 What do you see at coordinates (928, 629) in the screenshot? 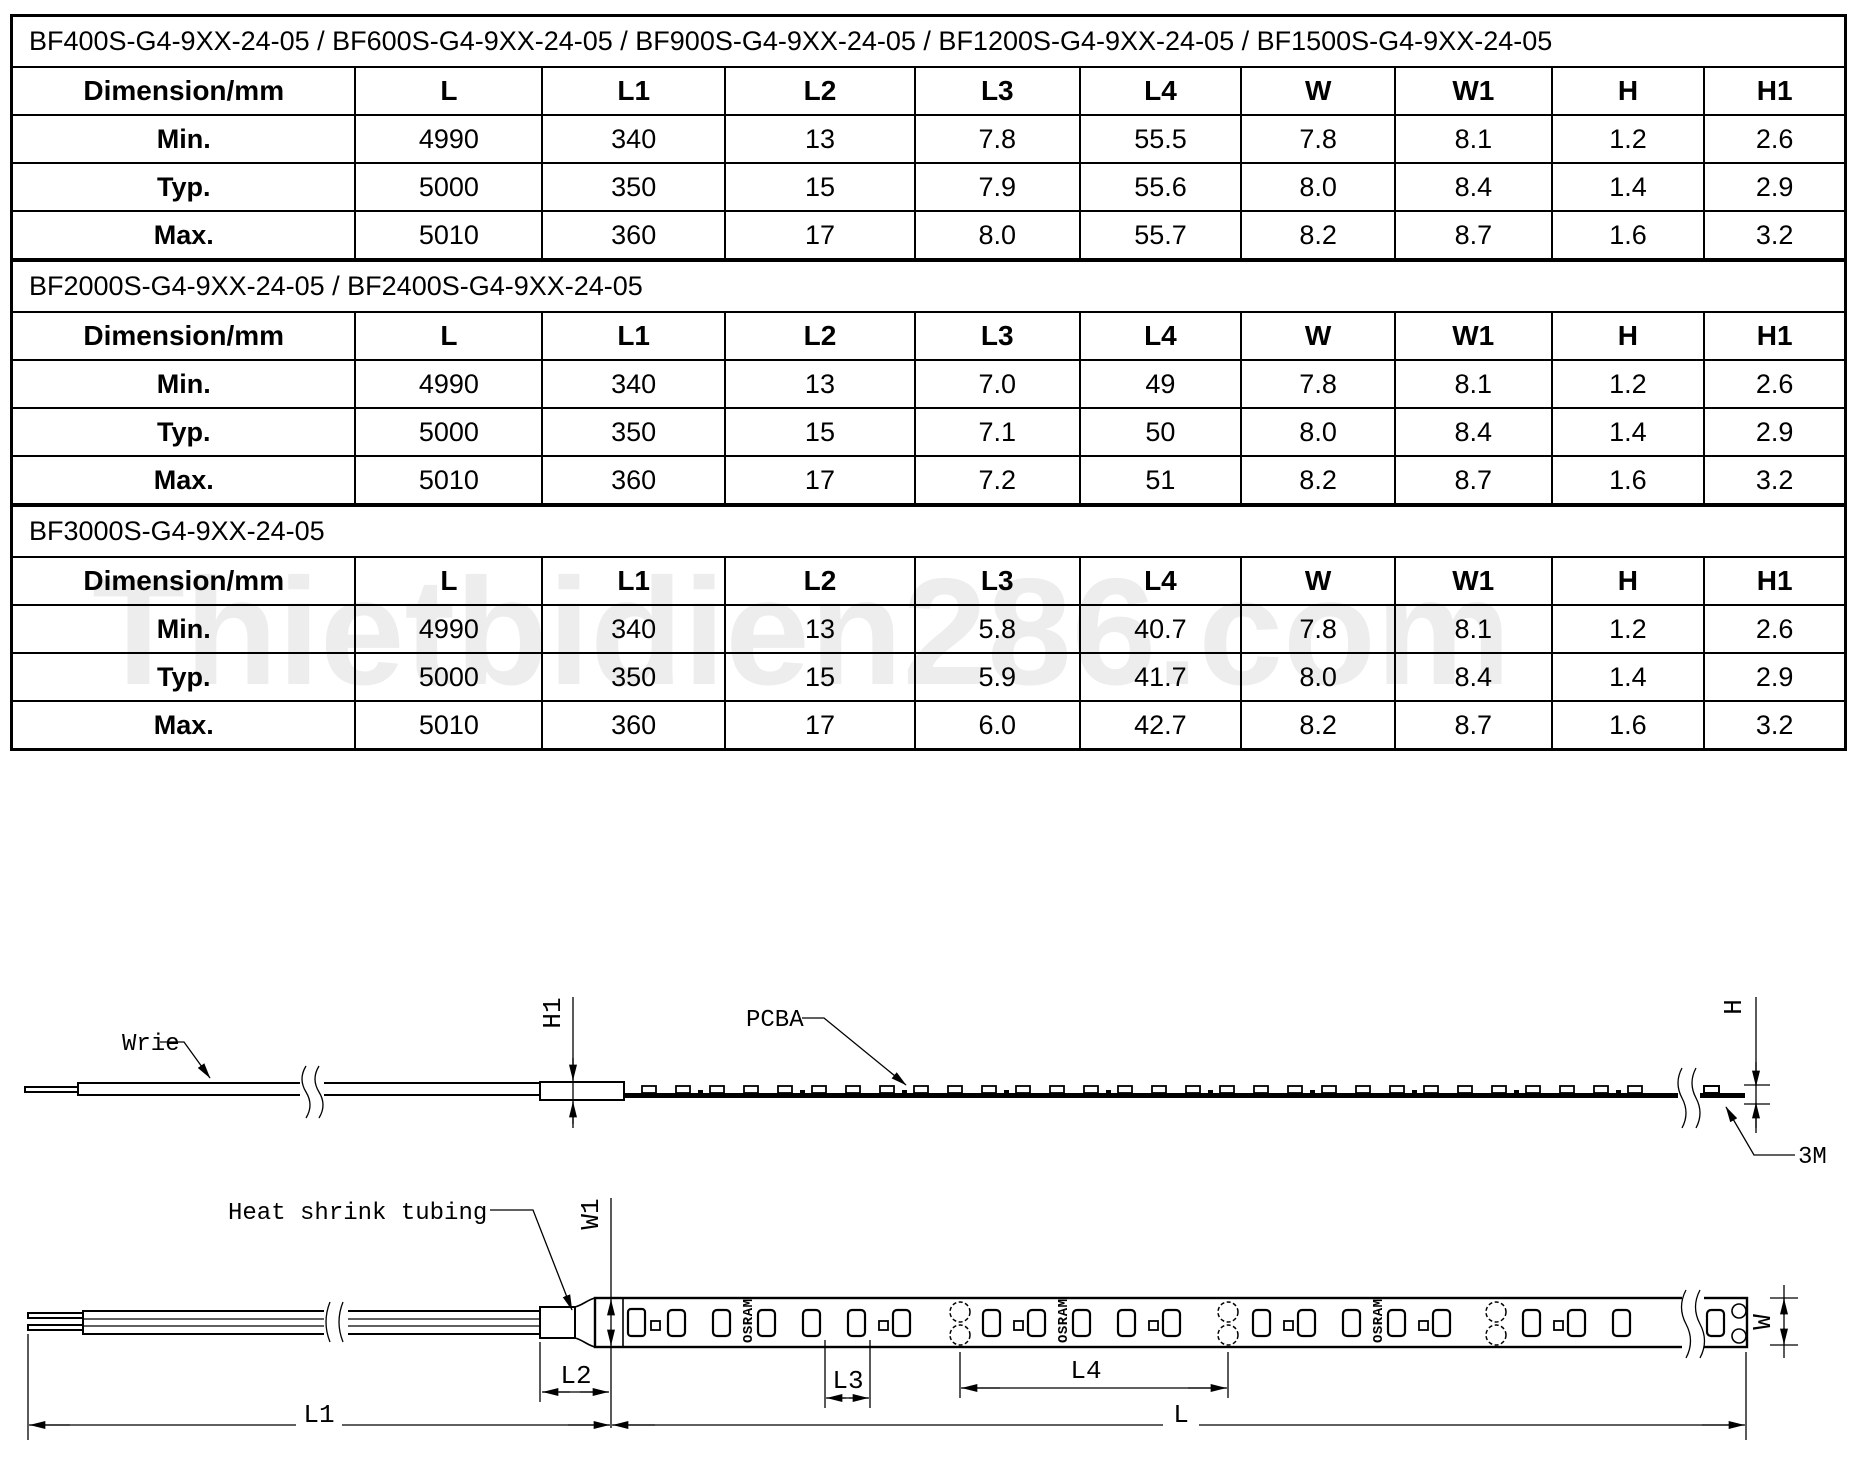
I see `table-row: Min. 4990 340 13 5.8 40.7 7.8 8.1 1.2 2.6` at bounding box center [928, 629].